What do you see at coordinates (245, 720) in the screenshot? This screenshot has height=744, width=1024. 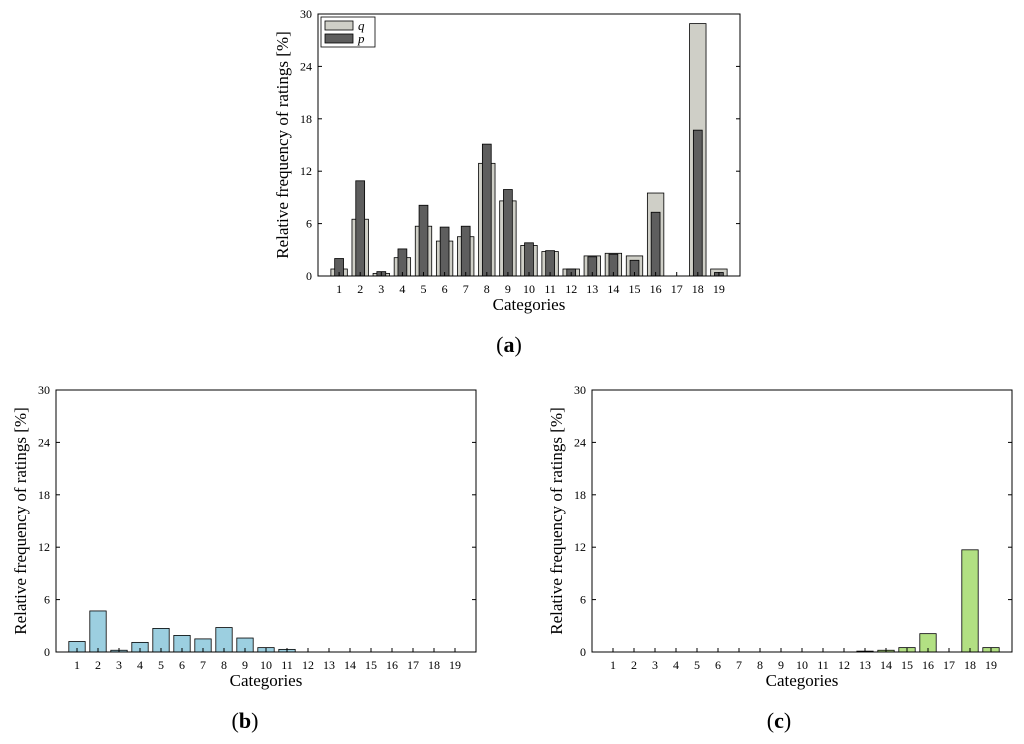 I see `panel-label-letter: b` at bounding box center [245, 720].